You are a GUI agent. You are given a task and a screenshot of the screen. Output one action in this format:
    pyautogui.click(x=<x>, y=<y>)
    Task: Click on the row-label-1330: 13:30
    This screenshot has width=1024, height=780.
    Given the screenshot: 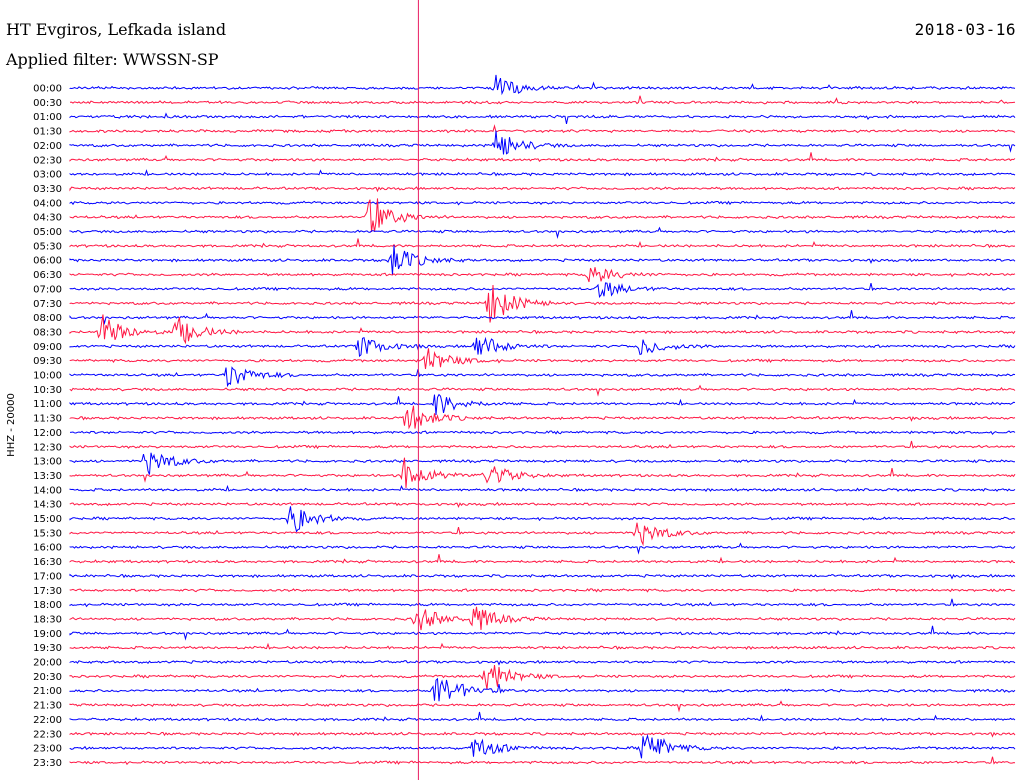 What is the action you would take?
    pyautogui.click(x=47, y=476)
    